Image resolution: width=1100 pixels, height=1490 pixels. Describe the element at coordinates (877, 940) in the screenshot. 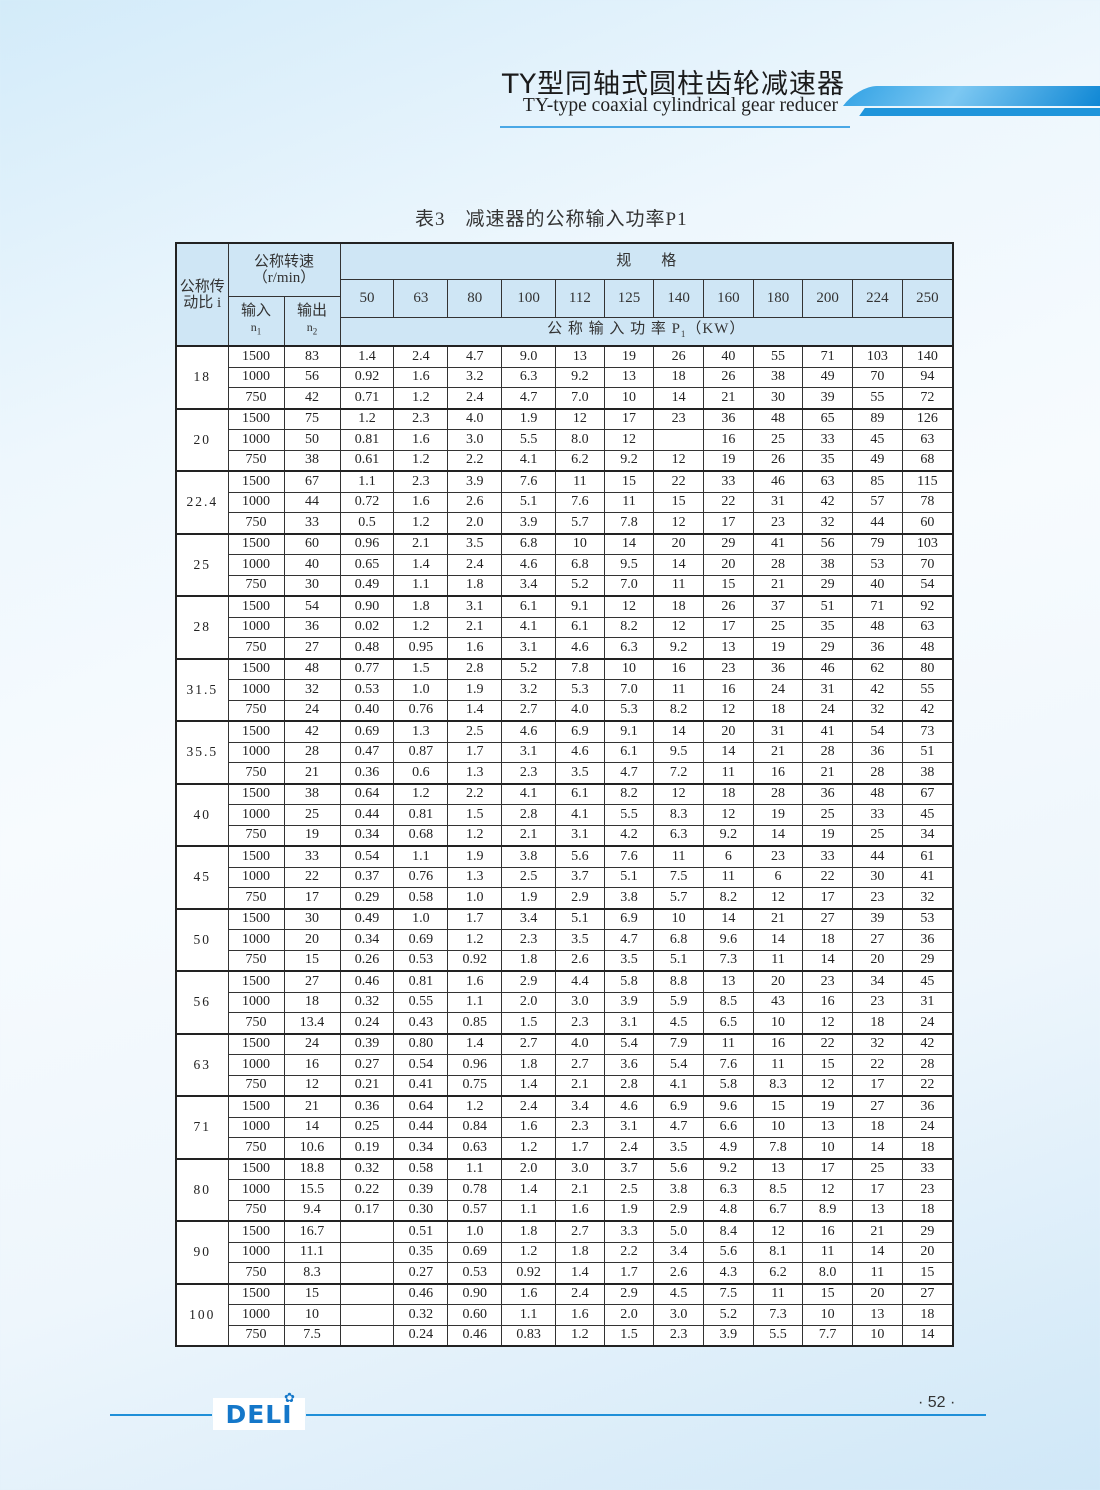

I see `power-cell: 27` at that location.